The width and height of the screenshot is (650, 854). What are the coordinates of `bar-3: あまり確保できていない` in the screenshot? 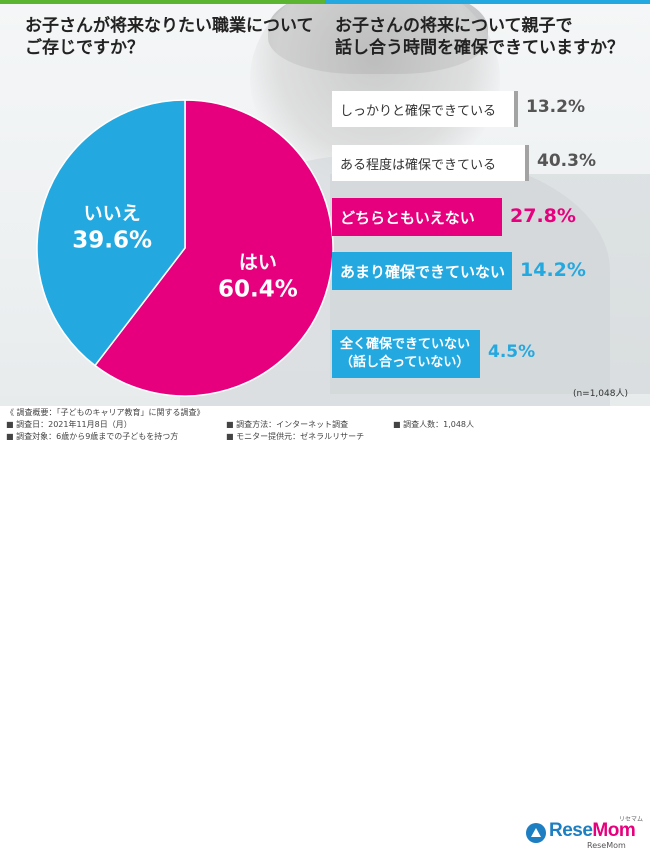 It's located at (422, 271).